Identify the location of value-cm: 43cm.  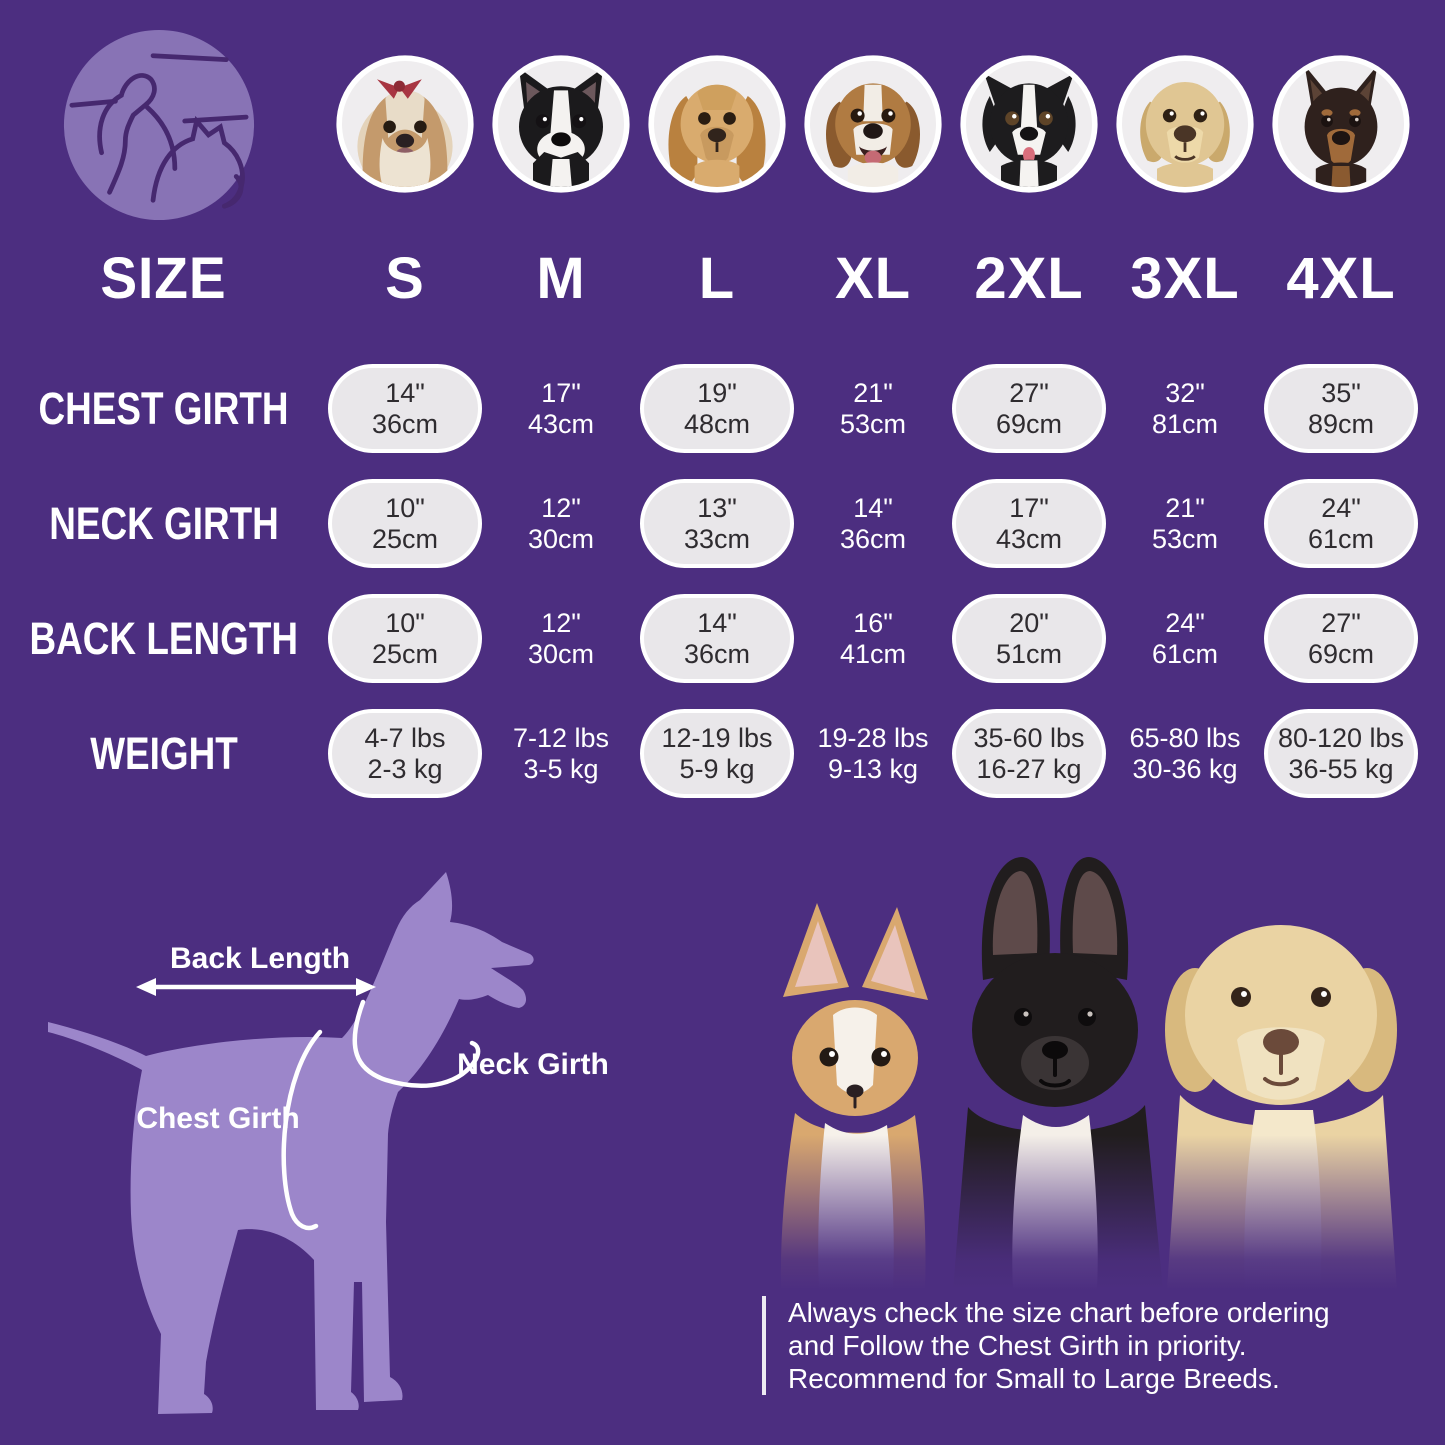
(1029, 538).